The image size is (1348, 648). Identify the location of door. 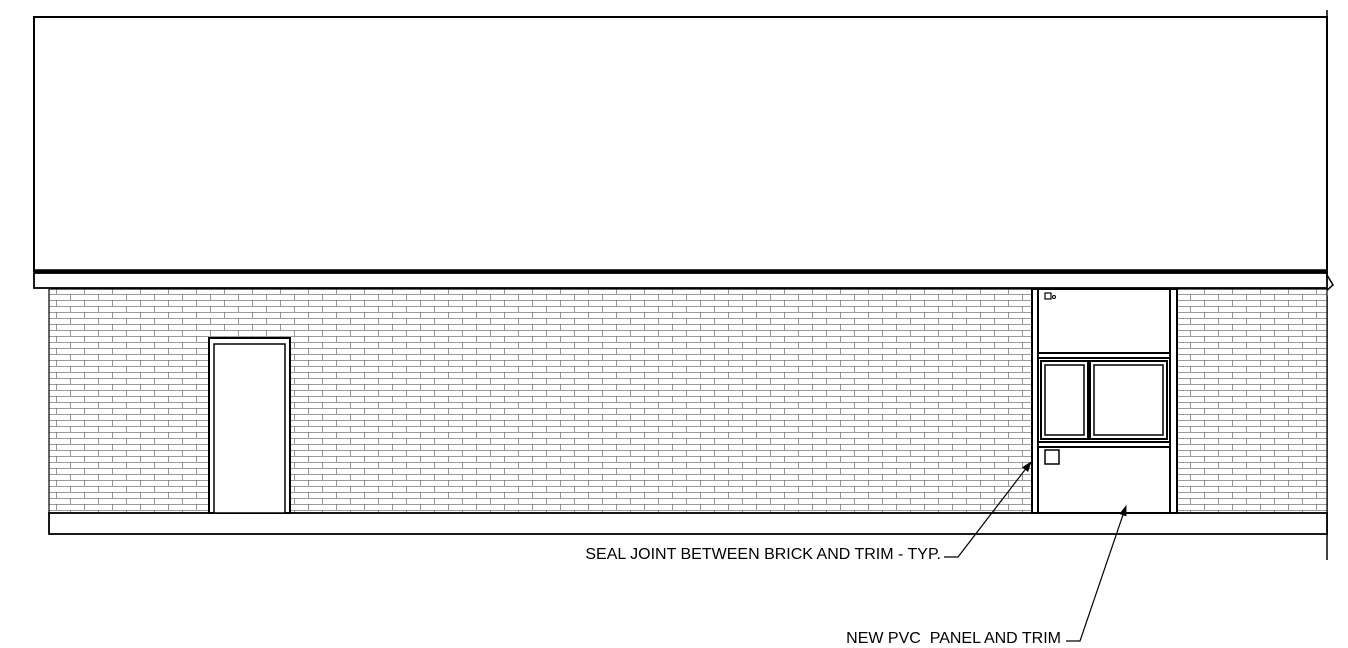
(249, 425).